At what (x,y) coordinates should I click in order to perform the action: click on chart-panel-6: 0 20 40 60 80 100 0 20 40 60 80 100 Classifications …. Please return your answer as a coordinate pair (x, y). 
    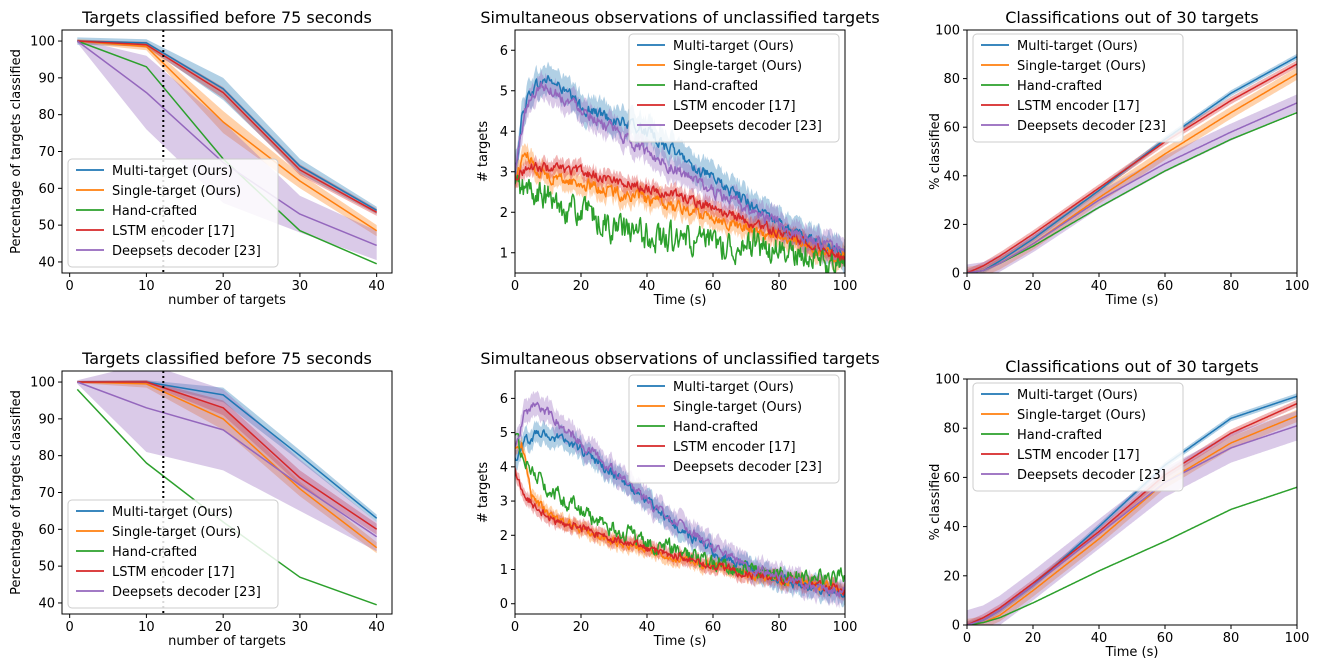
    Looking at the image, I should click on (1118, 508).